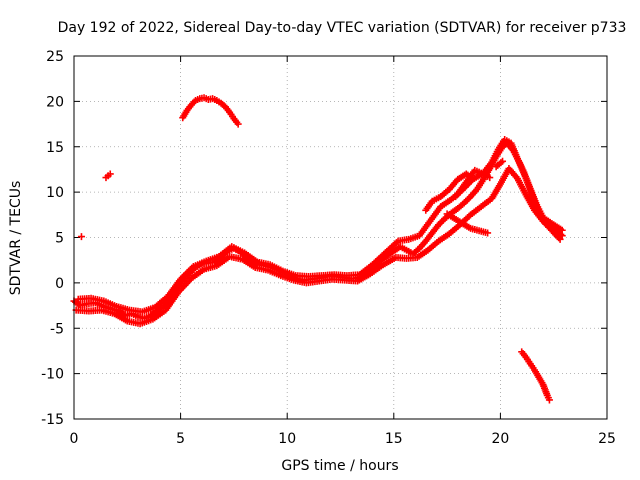 The width and height of the screenshot is (640, 480). I want to click on x-tick-label: 15, so click(394, 439).